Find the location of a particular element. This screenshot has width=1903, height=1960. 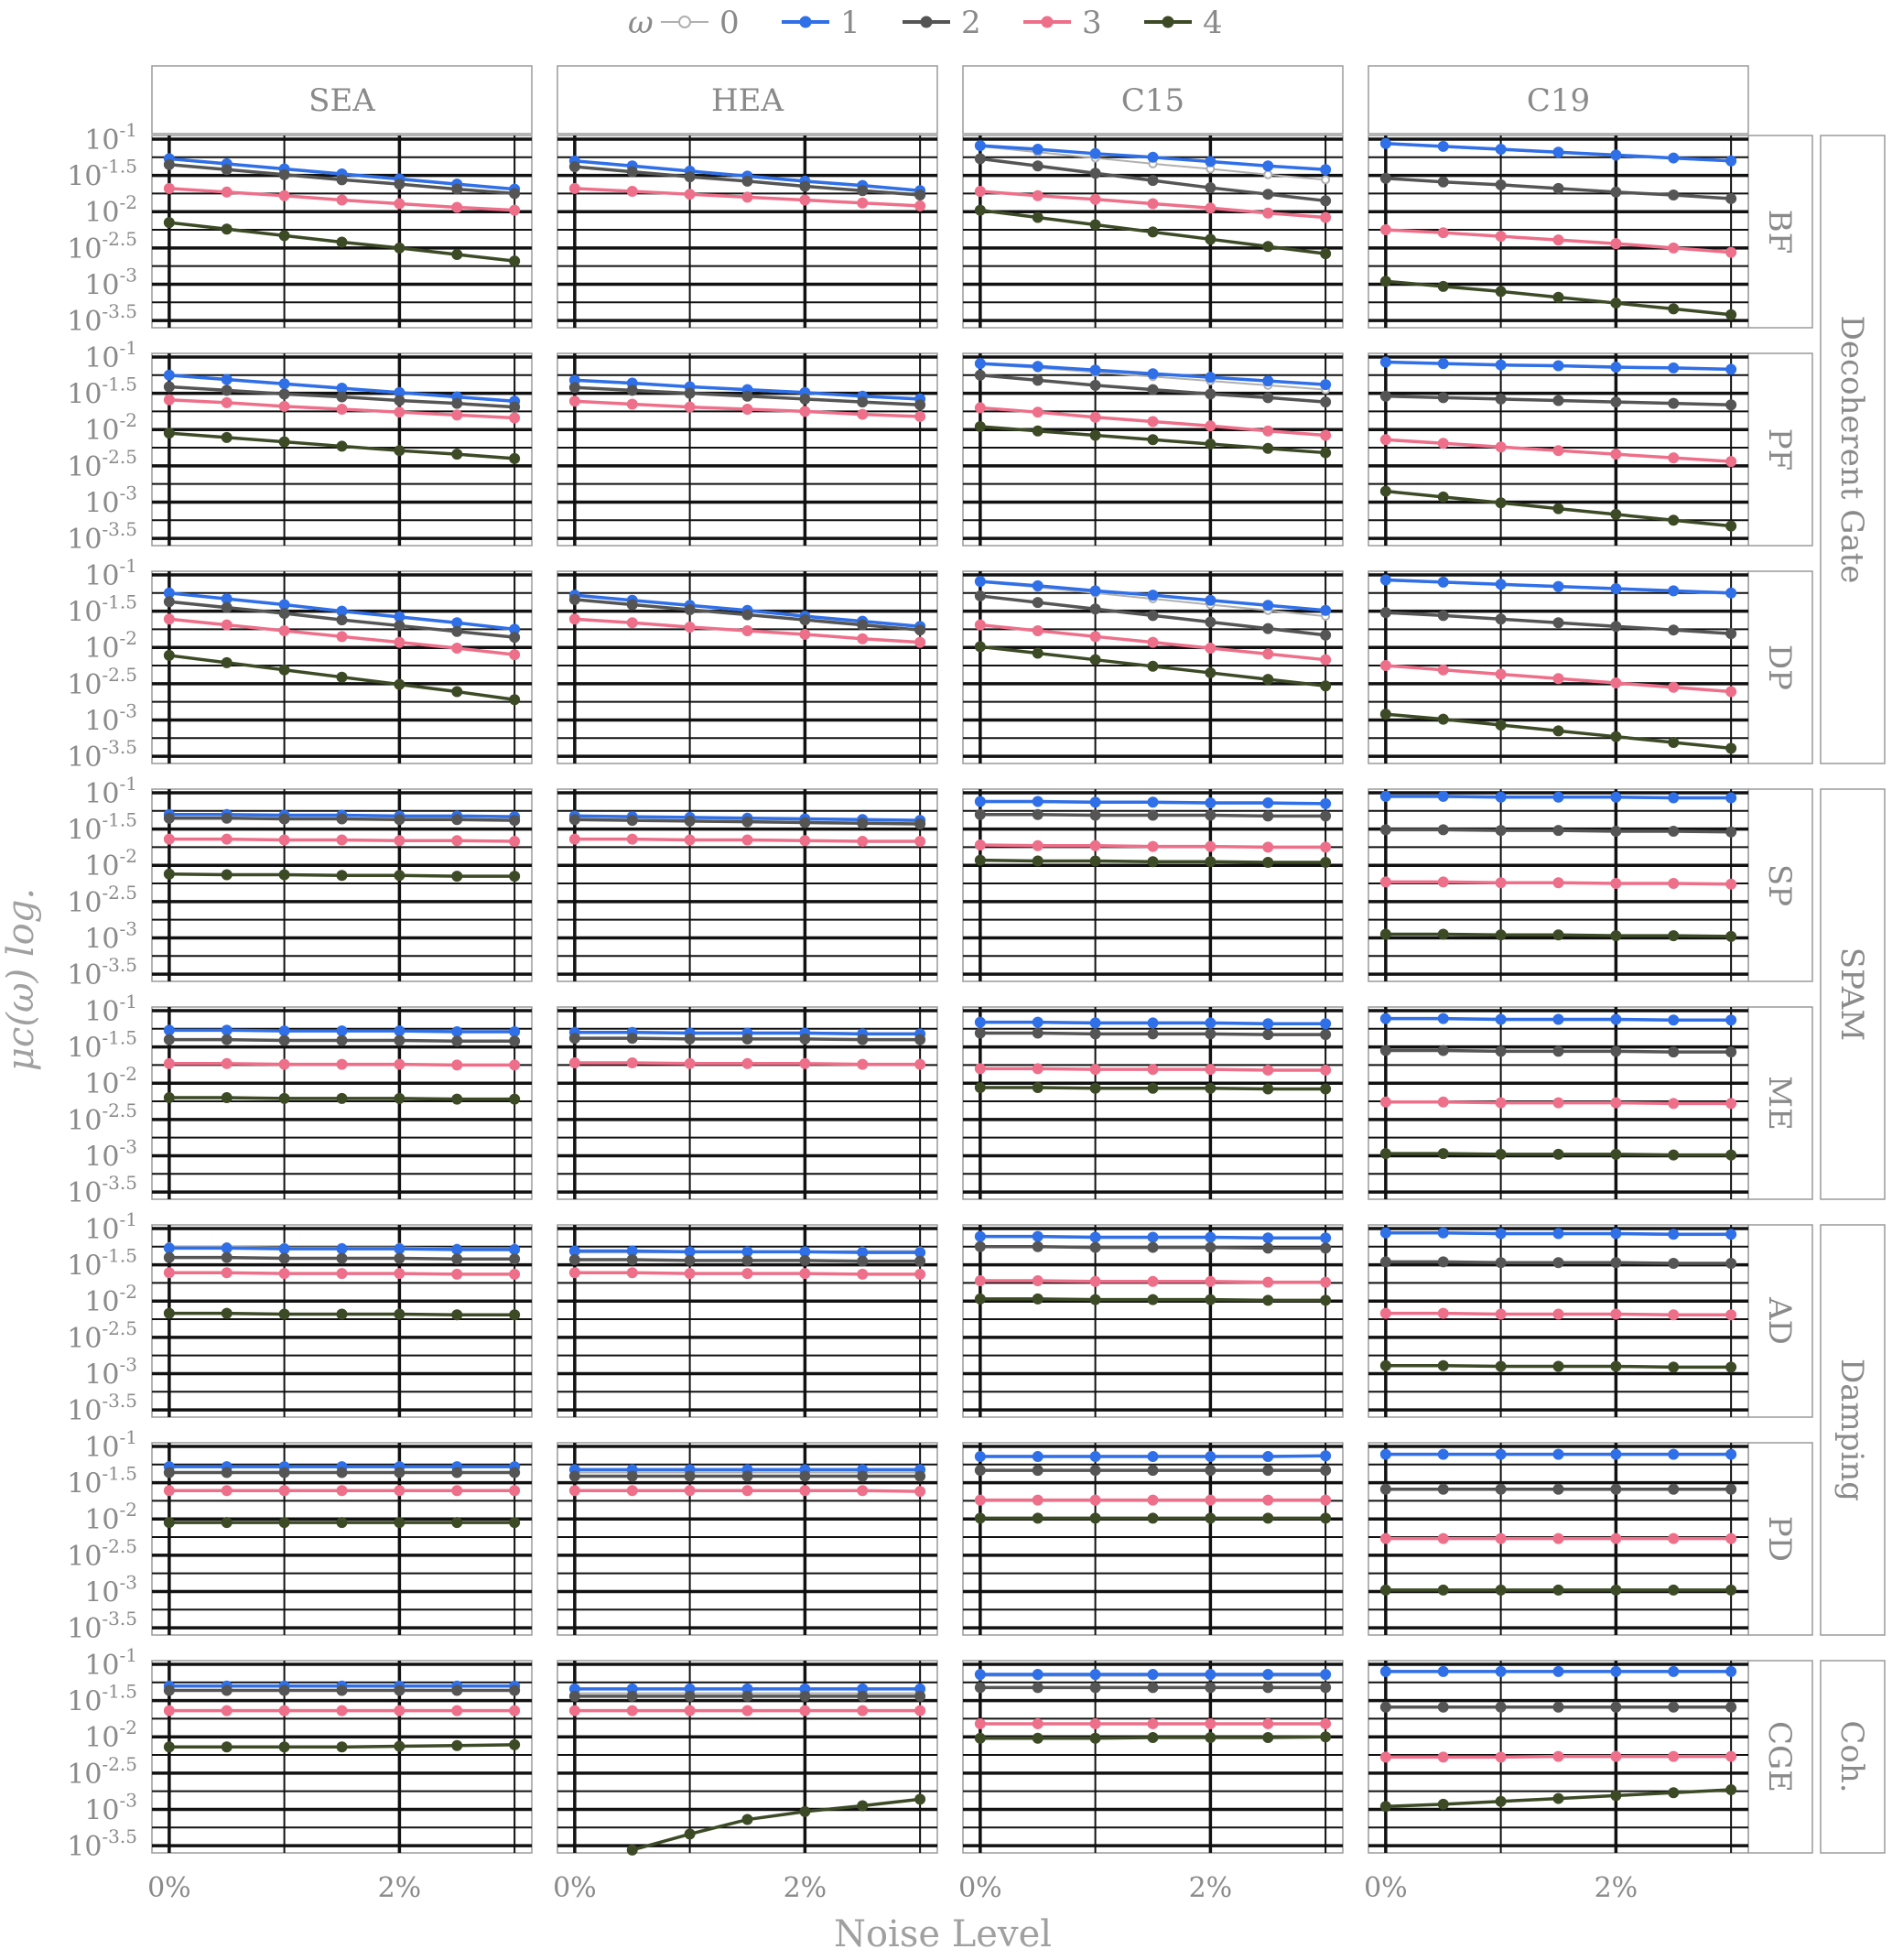

legend-label: 0 is located at coordinates (729, 23).